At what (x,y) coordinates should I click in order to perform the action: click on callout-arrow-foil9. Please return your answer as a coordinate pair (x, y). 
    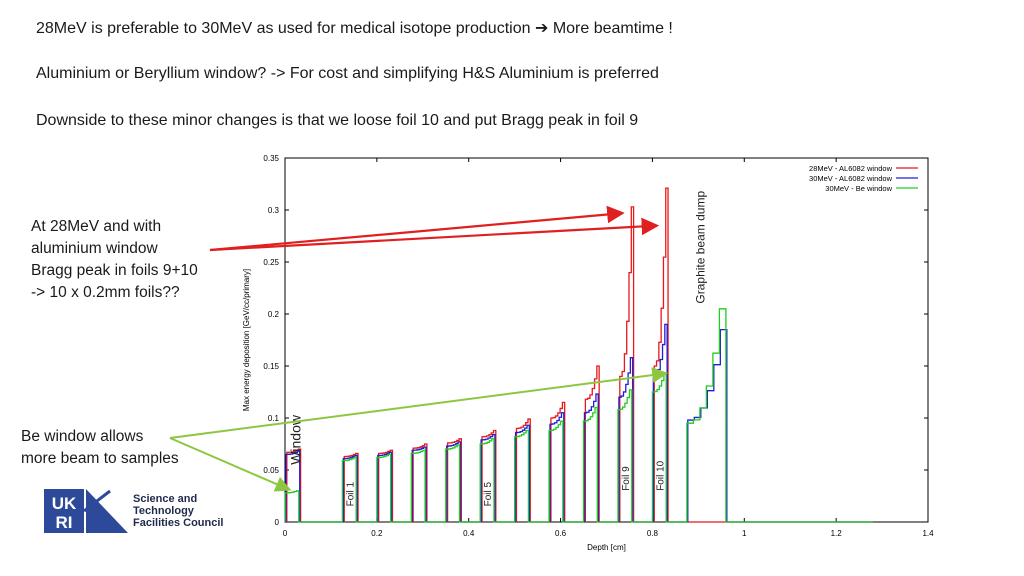
    Looking at the image, I should click on (417, 228).